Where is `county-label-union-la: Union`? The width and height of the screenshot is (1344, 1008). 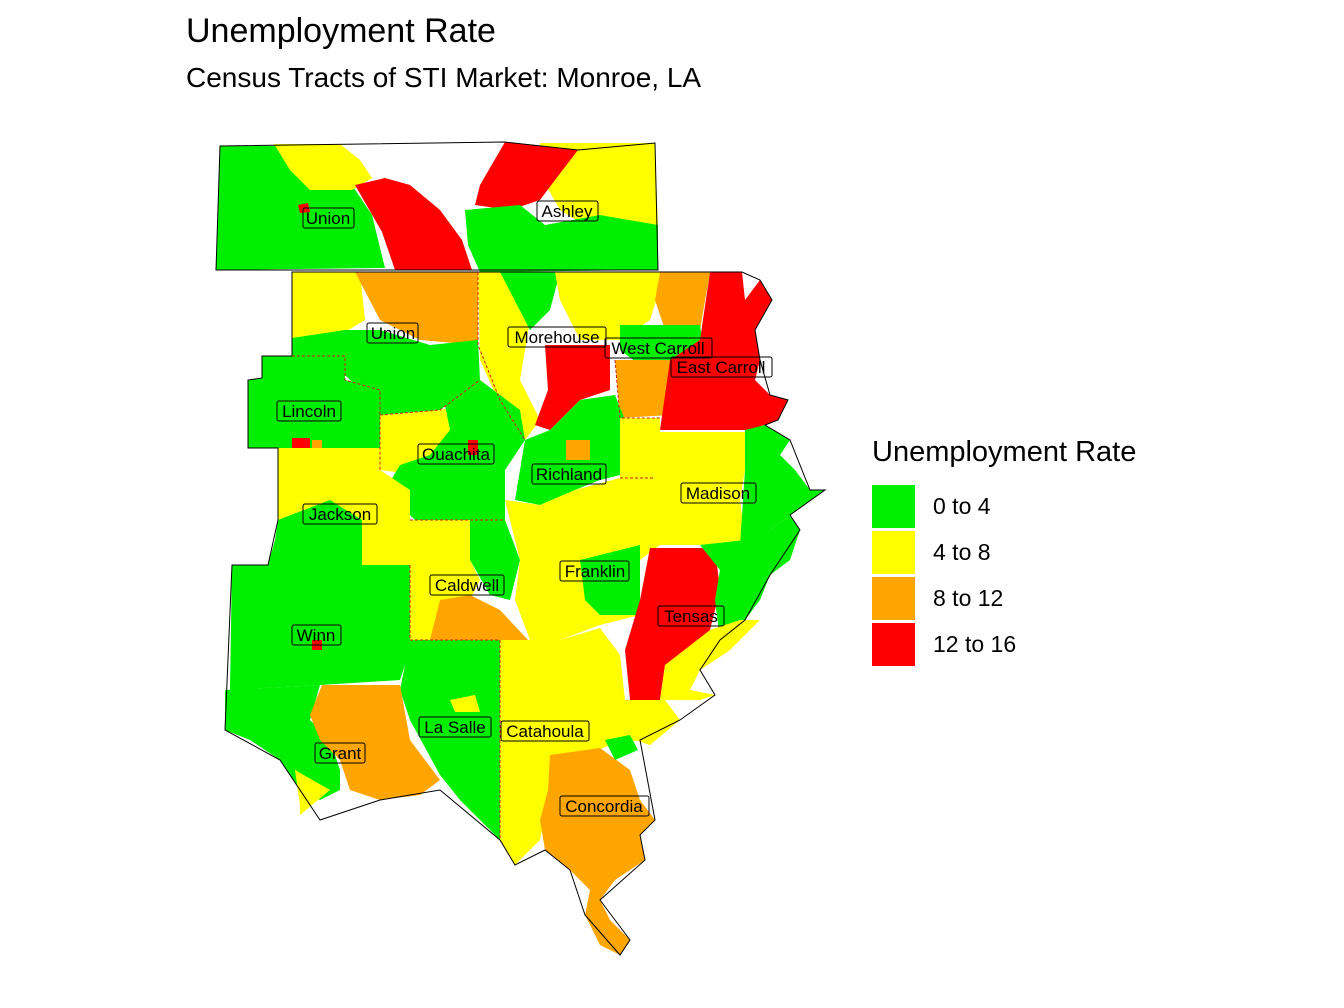 county-label-union-la: Union is located at coordinates (392, 333).